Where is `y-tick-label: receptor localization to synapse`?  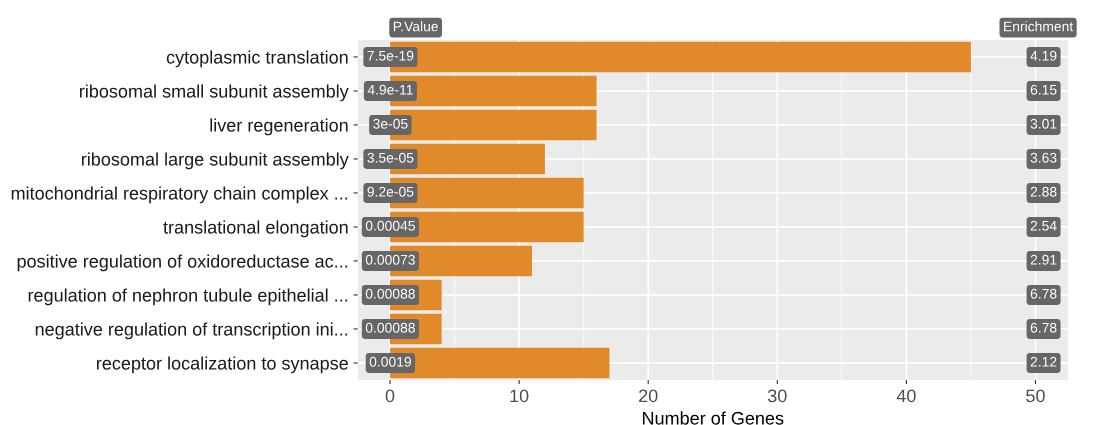 y-tick-label: receptor localization to synapse is located at coordinates (222, 365).